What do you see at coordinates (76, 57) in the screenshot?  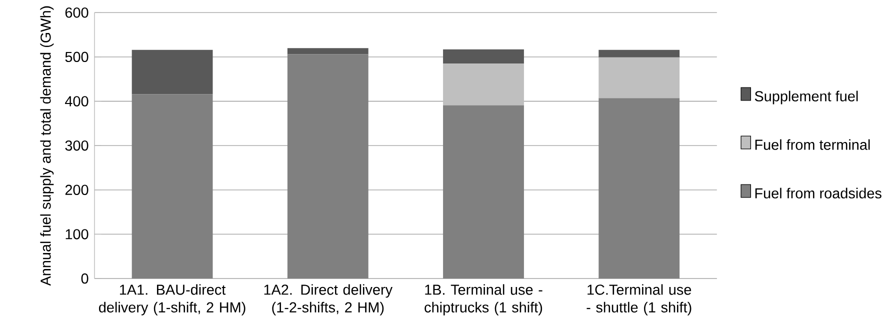 I see `y-tick-label: 500` at bounding box center [76, 57].